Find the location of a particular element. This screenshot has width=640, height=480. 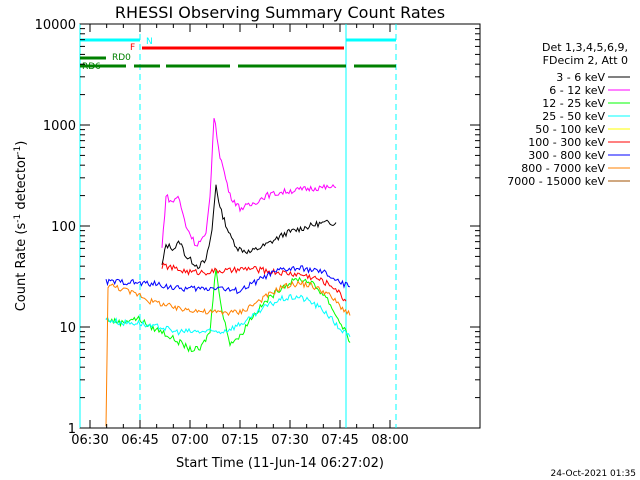

status-label-rd6: RD6 is located at coordinates (91, 67).